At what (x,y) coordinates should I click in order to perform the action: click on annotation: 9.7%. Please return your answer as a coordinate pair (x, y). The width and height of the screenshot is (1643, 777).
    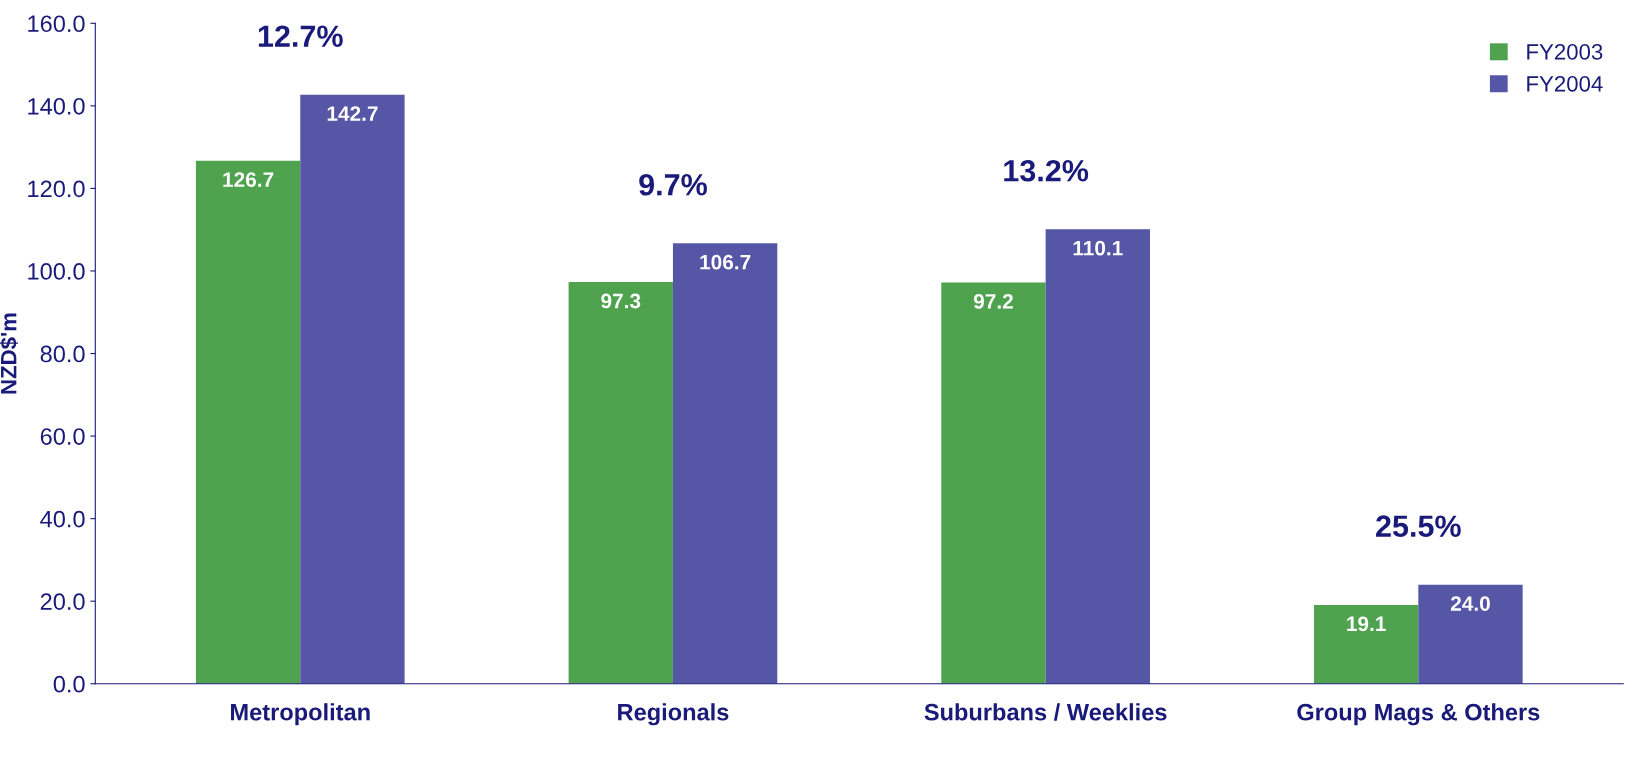
    Looking at the image, I should click on (673, 184).